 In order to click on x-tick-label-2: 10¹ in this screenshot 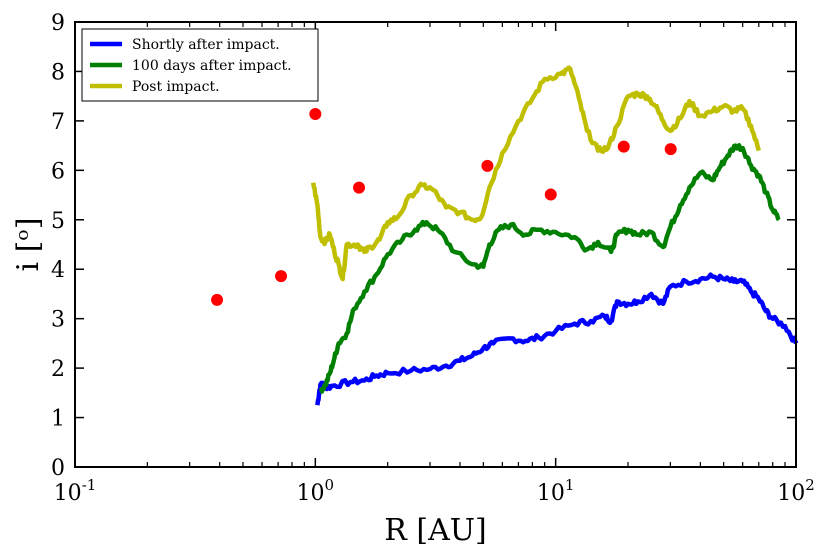, I will do `click(556, 491)`.